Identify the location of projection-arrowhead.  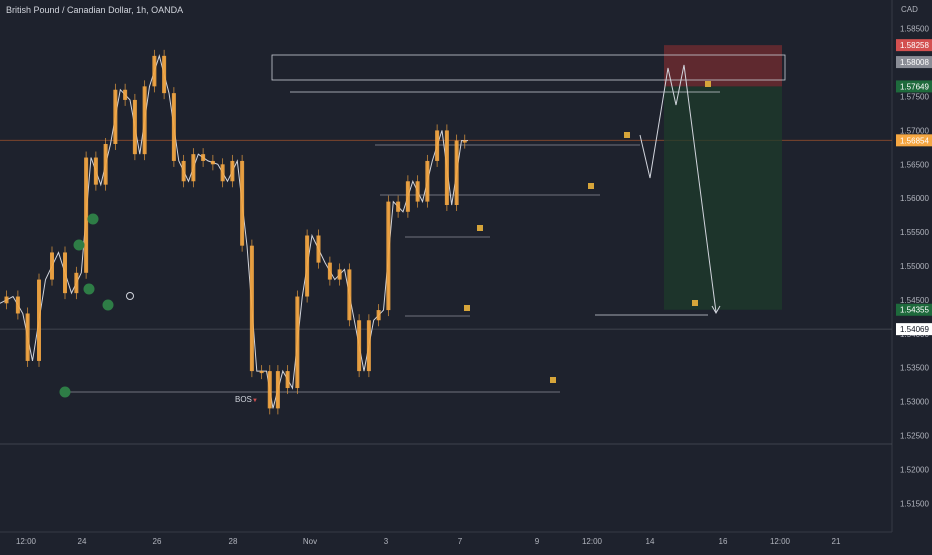
(716, 310).